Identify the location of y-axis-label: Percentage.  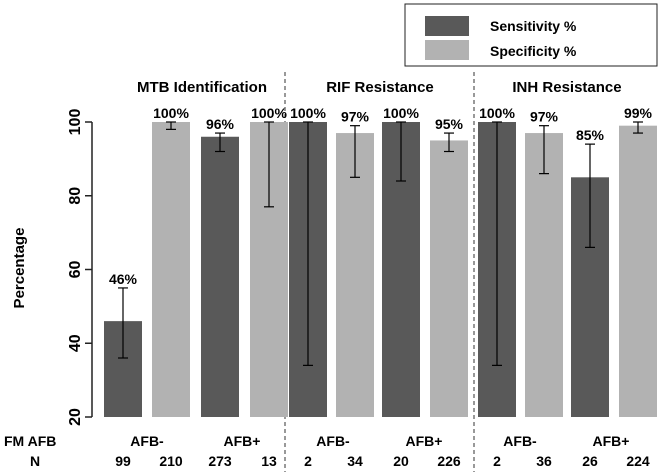
(19, 268).